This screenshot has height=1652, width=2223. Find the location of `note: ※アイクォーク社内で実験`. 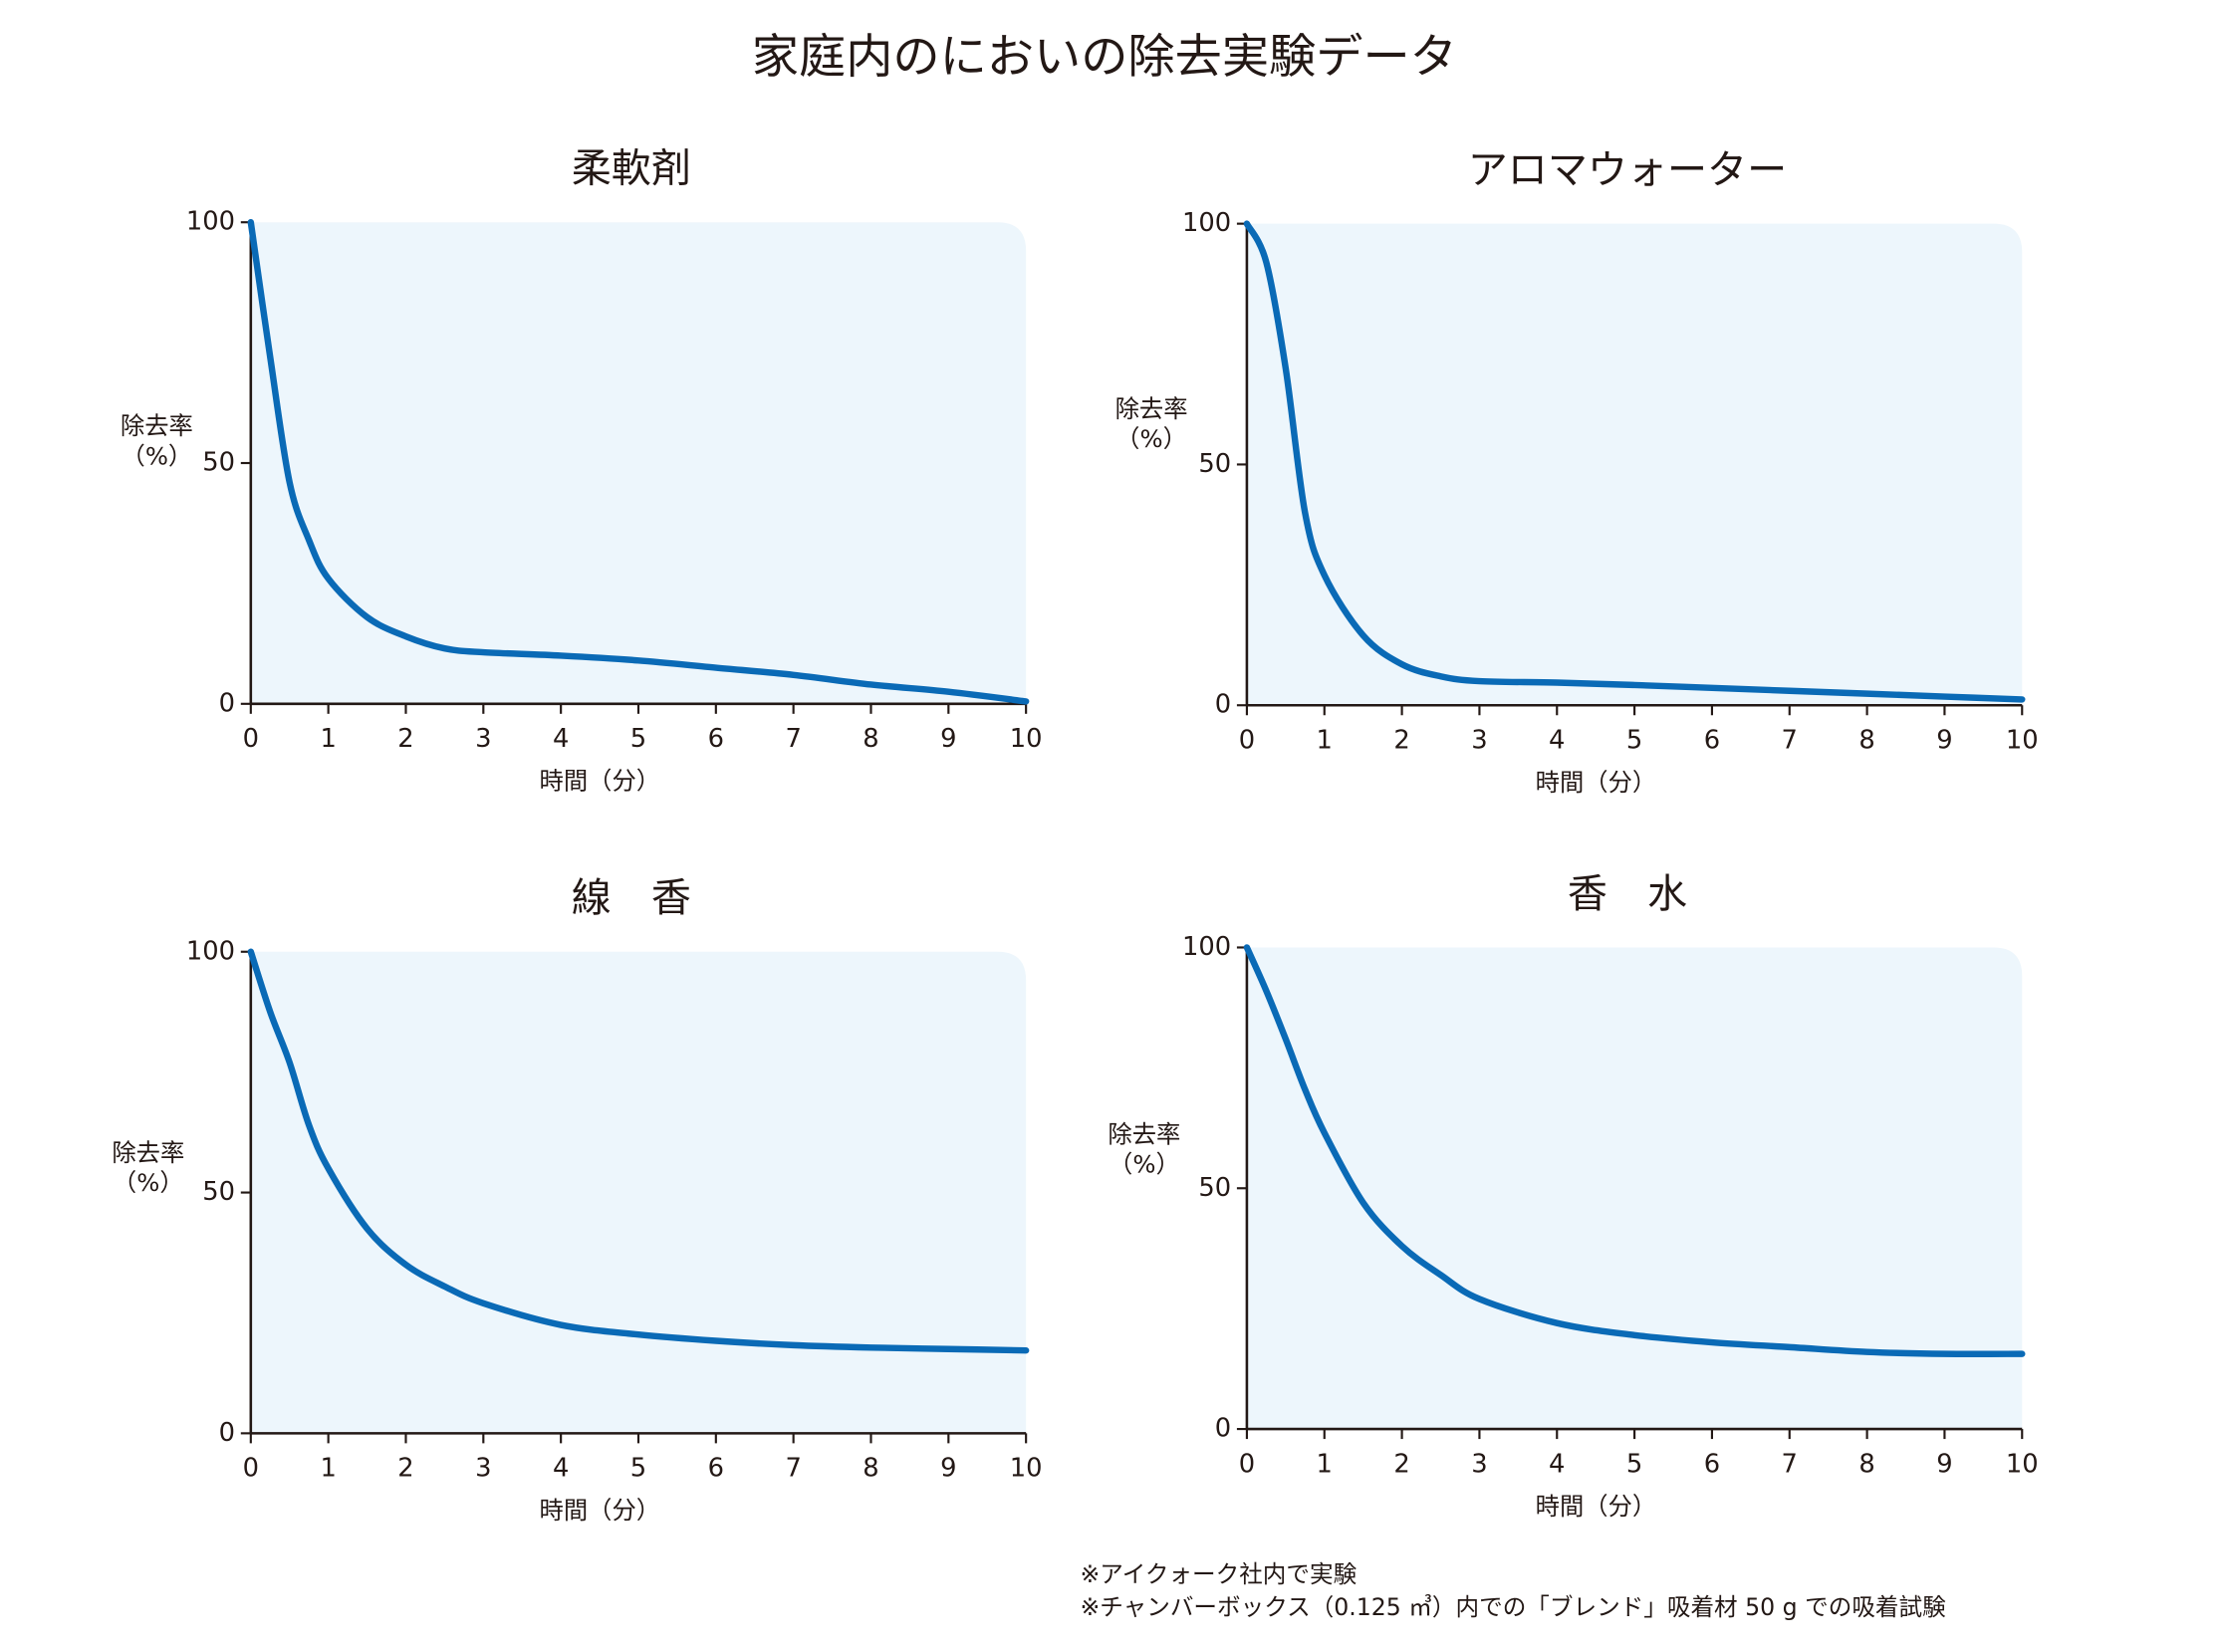

note: ※アイクォーク社内で実験 is located at coordinates (1219, 1574).